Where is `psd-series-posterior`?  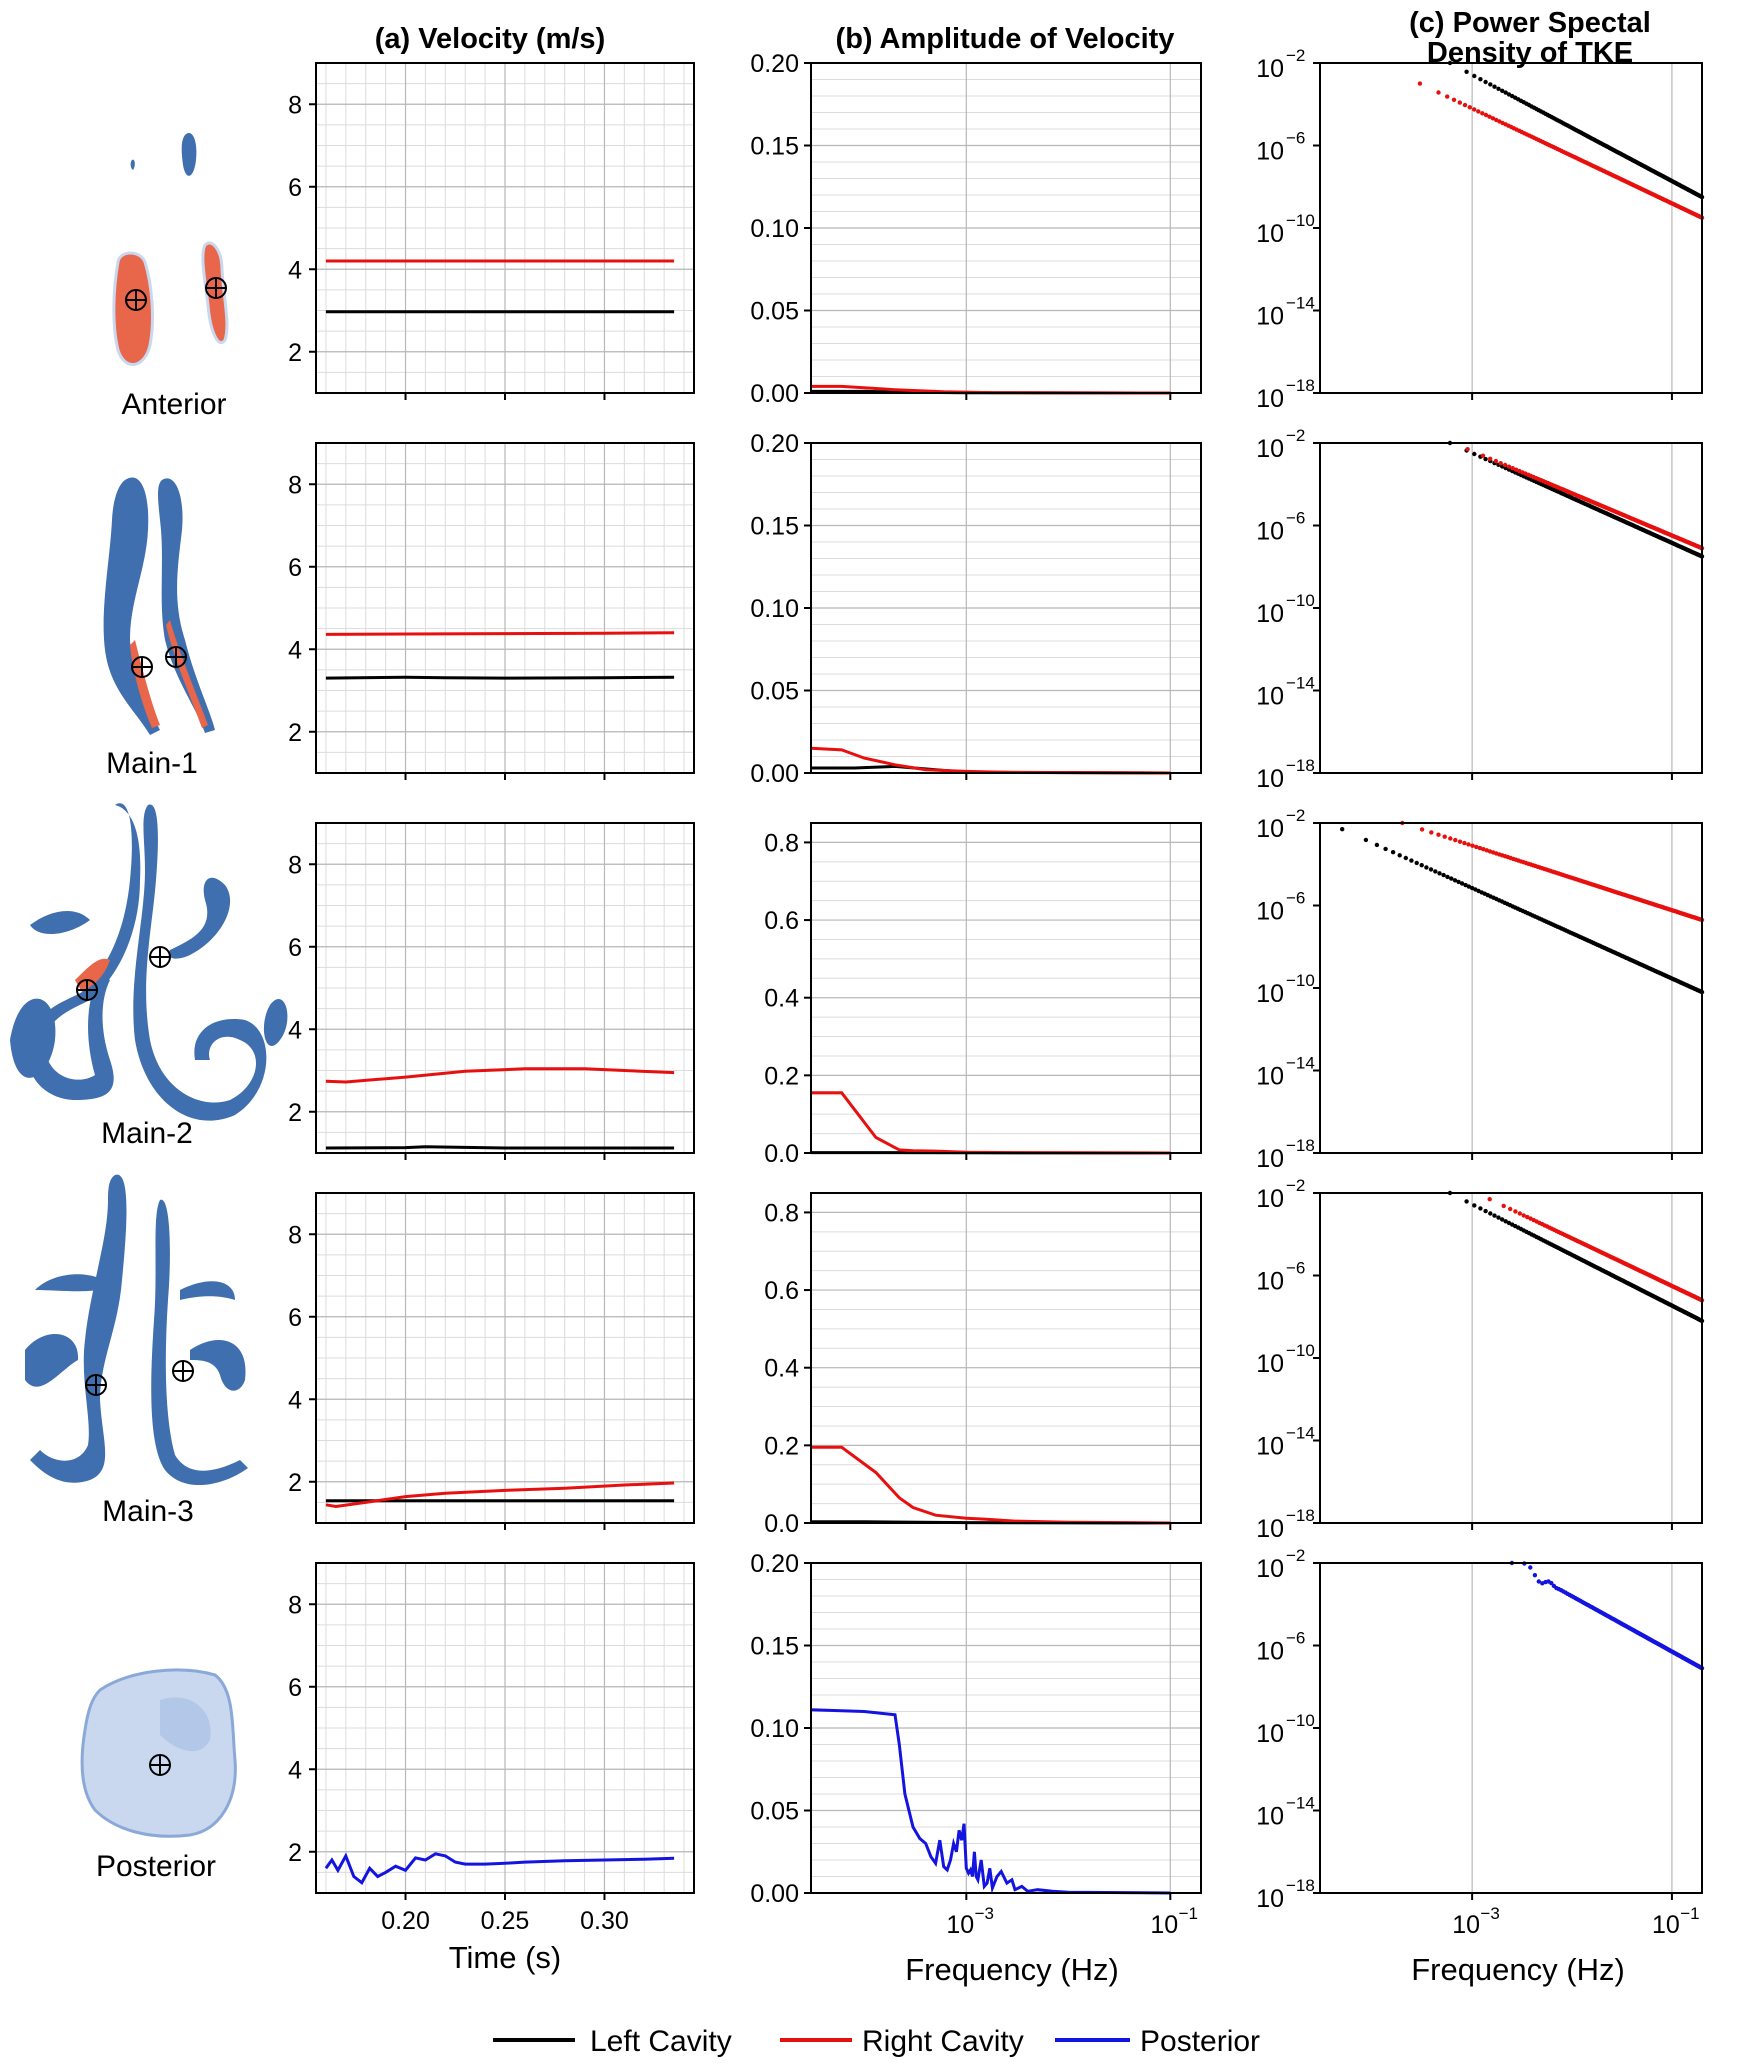
psd-series-posterior is located at coordinates (1607, 1615).